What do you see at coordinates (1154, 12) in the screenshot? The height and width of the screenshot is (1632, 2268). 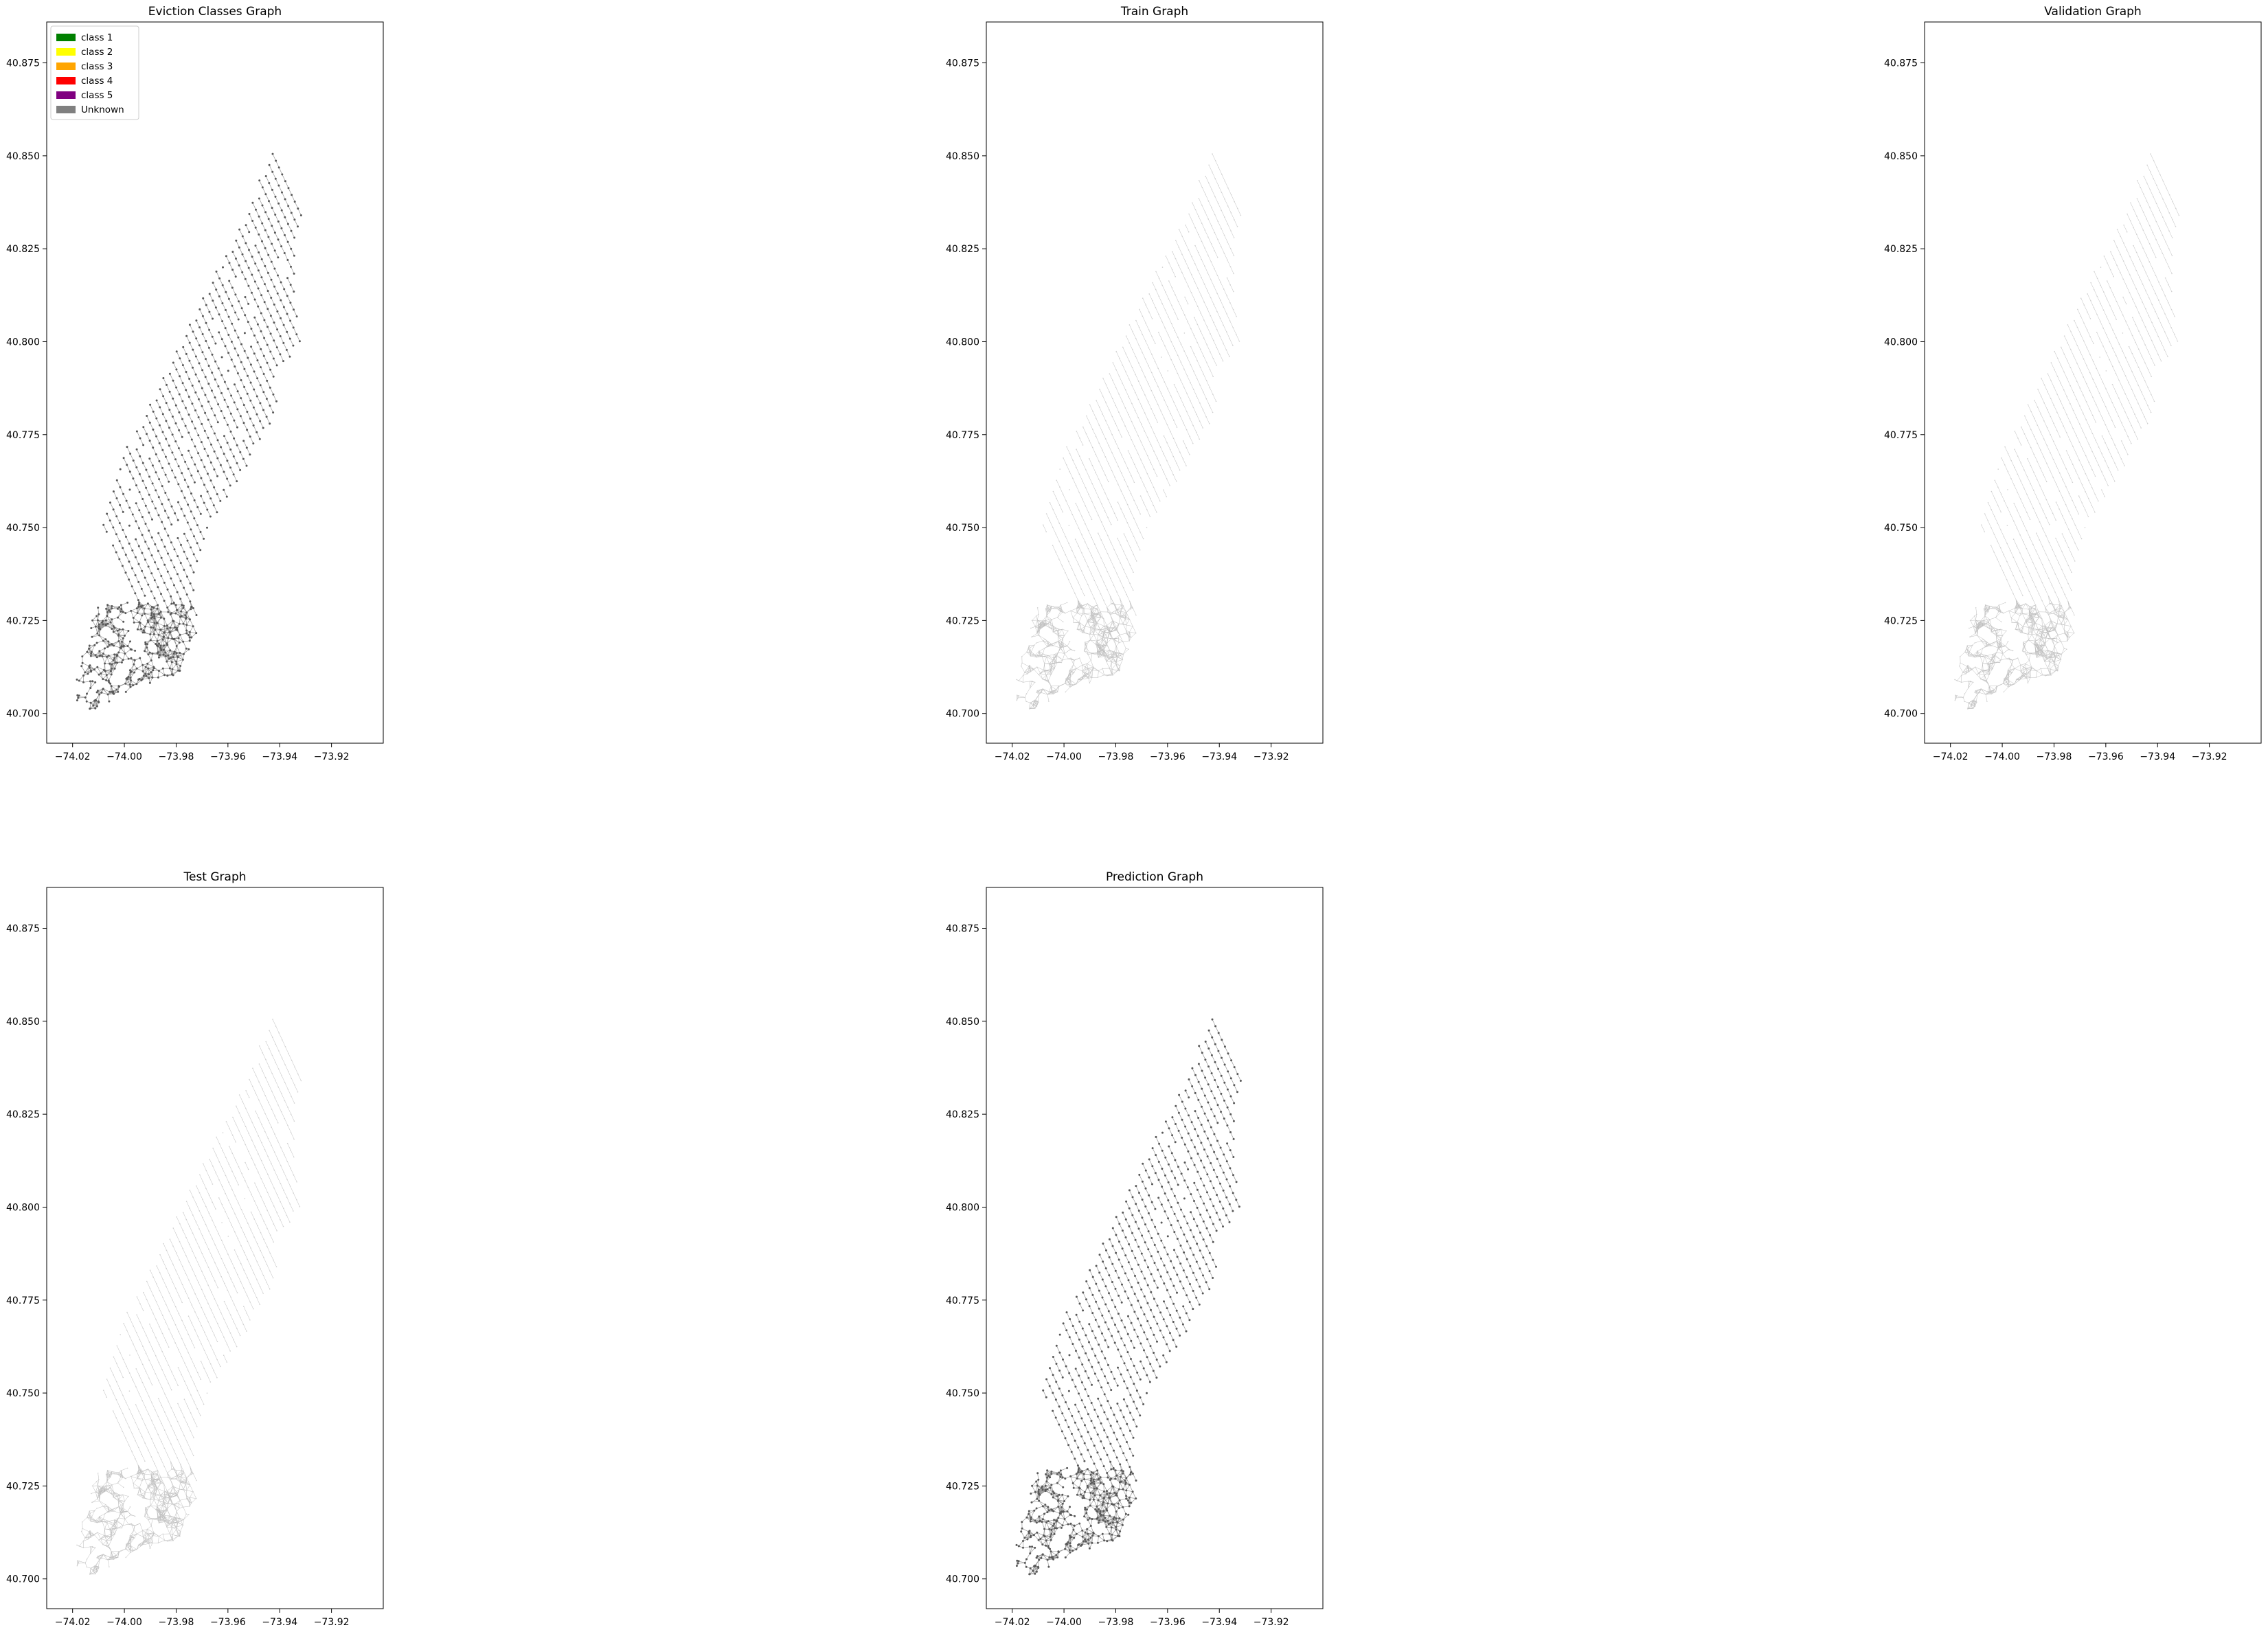 I see `panel-title: Train Graph` at bounding box center [1154, 12].